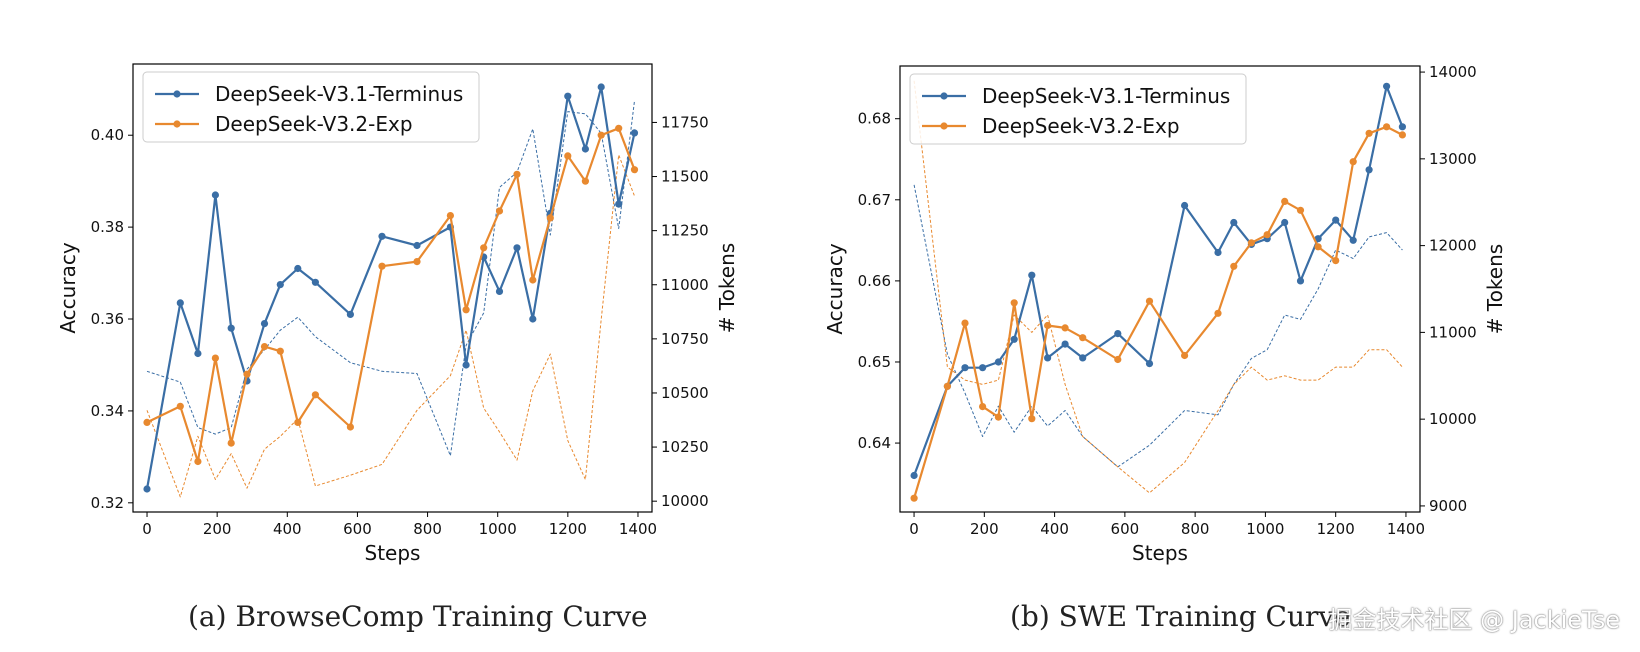 The height and width of the screenshot is (652, 1640). What do you see at coordinates (1448, 506) in the screenshot?
I see `y2-tick-label: 9000` at bounding box center [1448, 506].